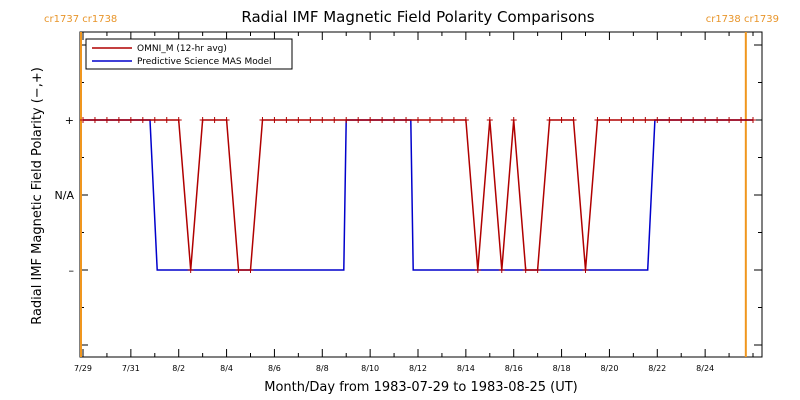 The width and height of the screenshot is (800, 400). What do you see at coordinates (514, 368) in the screenshot?
I see `x-tick-label: 8/16` at bounding box center [514, 368].